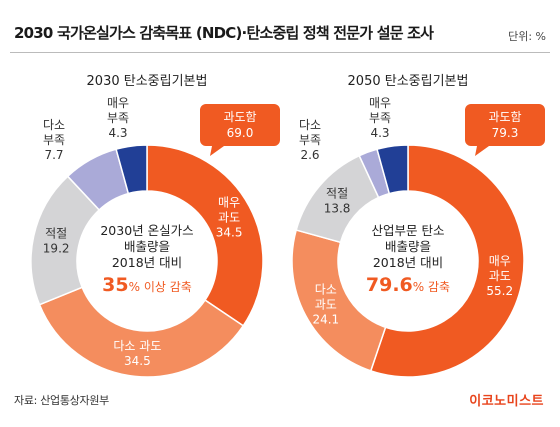  What do you see at coordinates (147, 81) in the screenshot?
I see `chart-title: 2030 탄소중립기본법` at bounding box center [147, 81].